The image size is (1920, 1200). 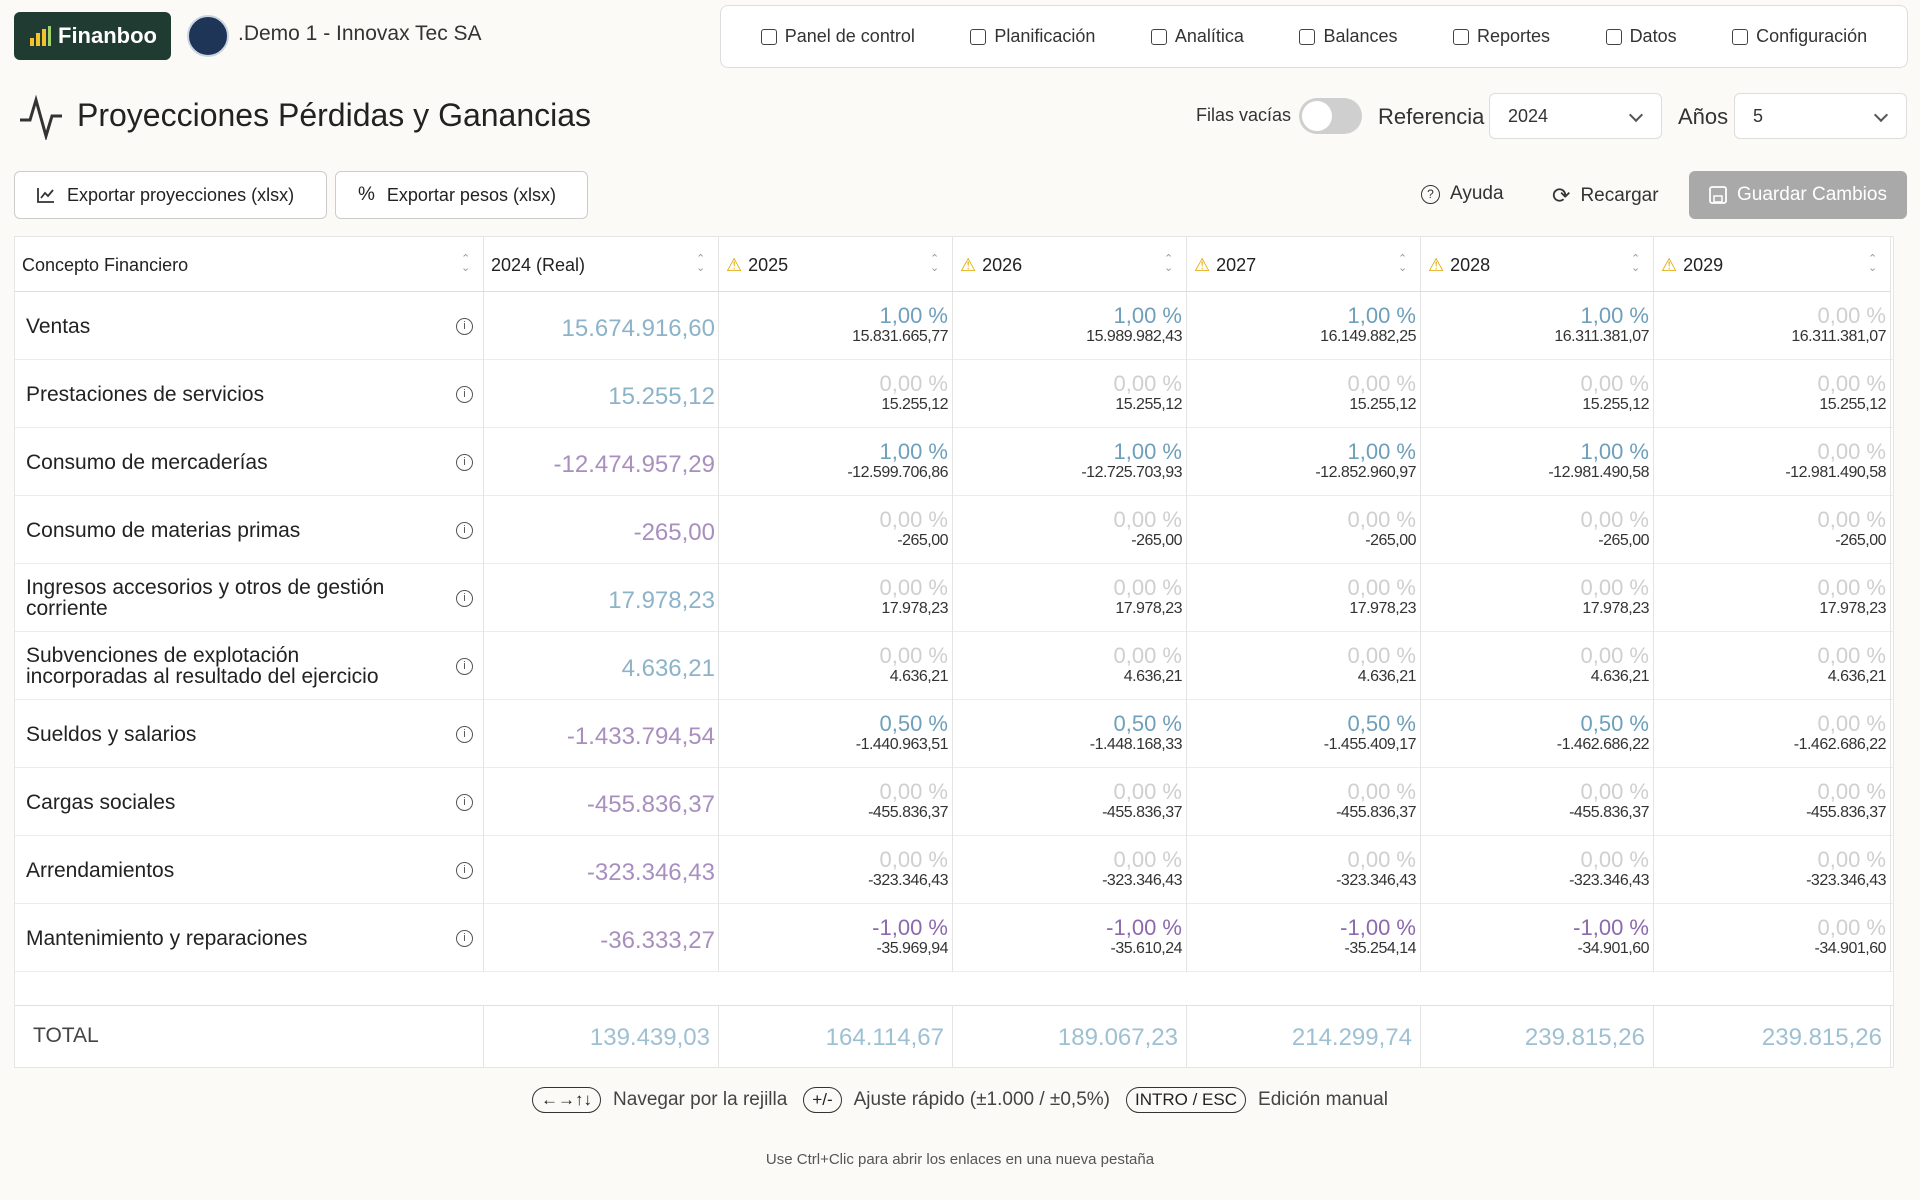 I want to click on empty-rows-toggle, so click(x=1330, y=116).